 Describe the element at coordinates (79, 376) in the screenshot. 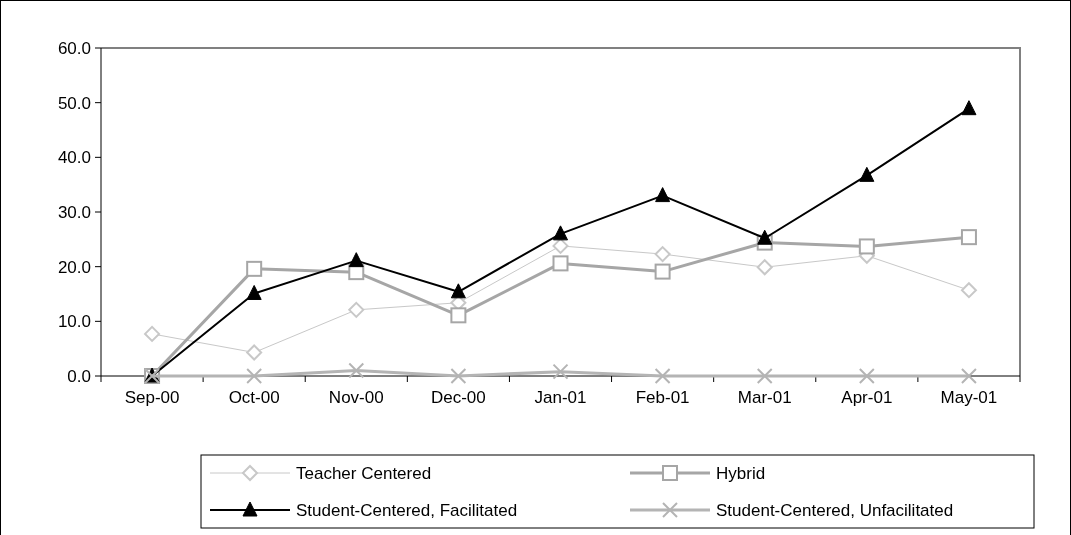

I see `y-tick-label: 0.0` at that location.